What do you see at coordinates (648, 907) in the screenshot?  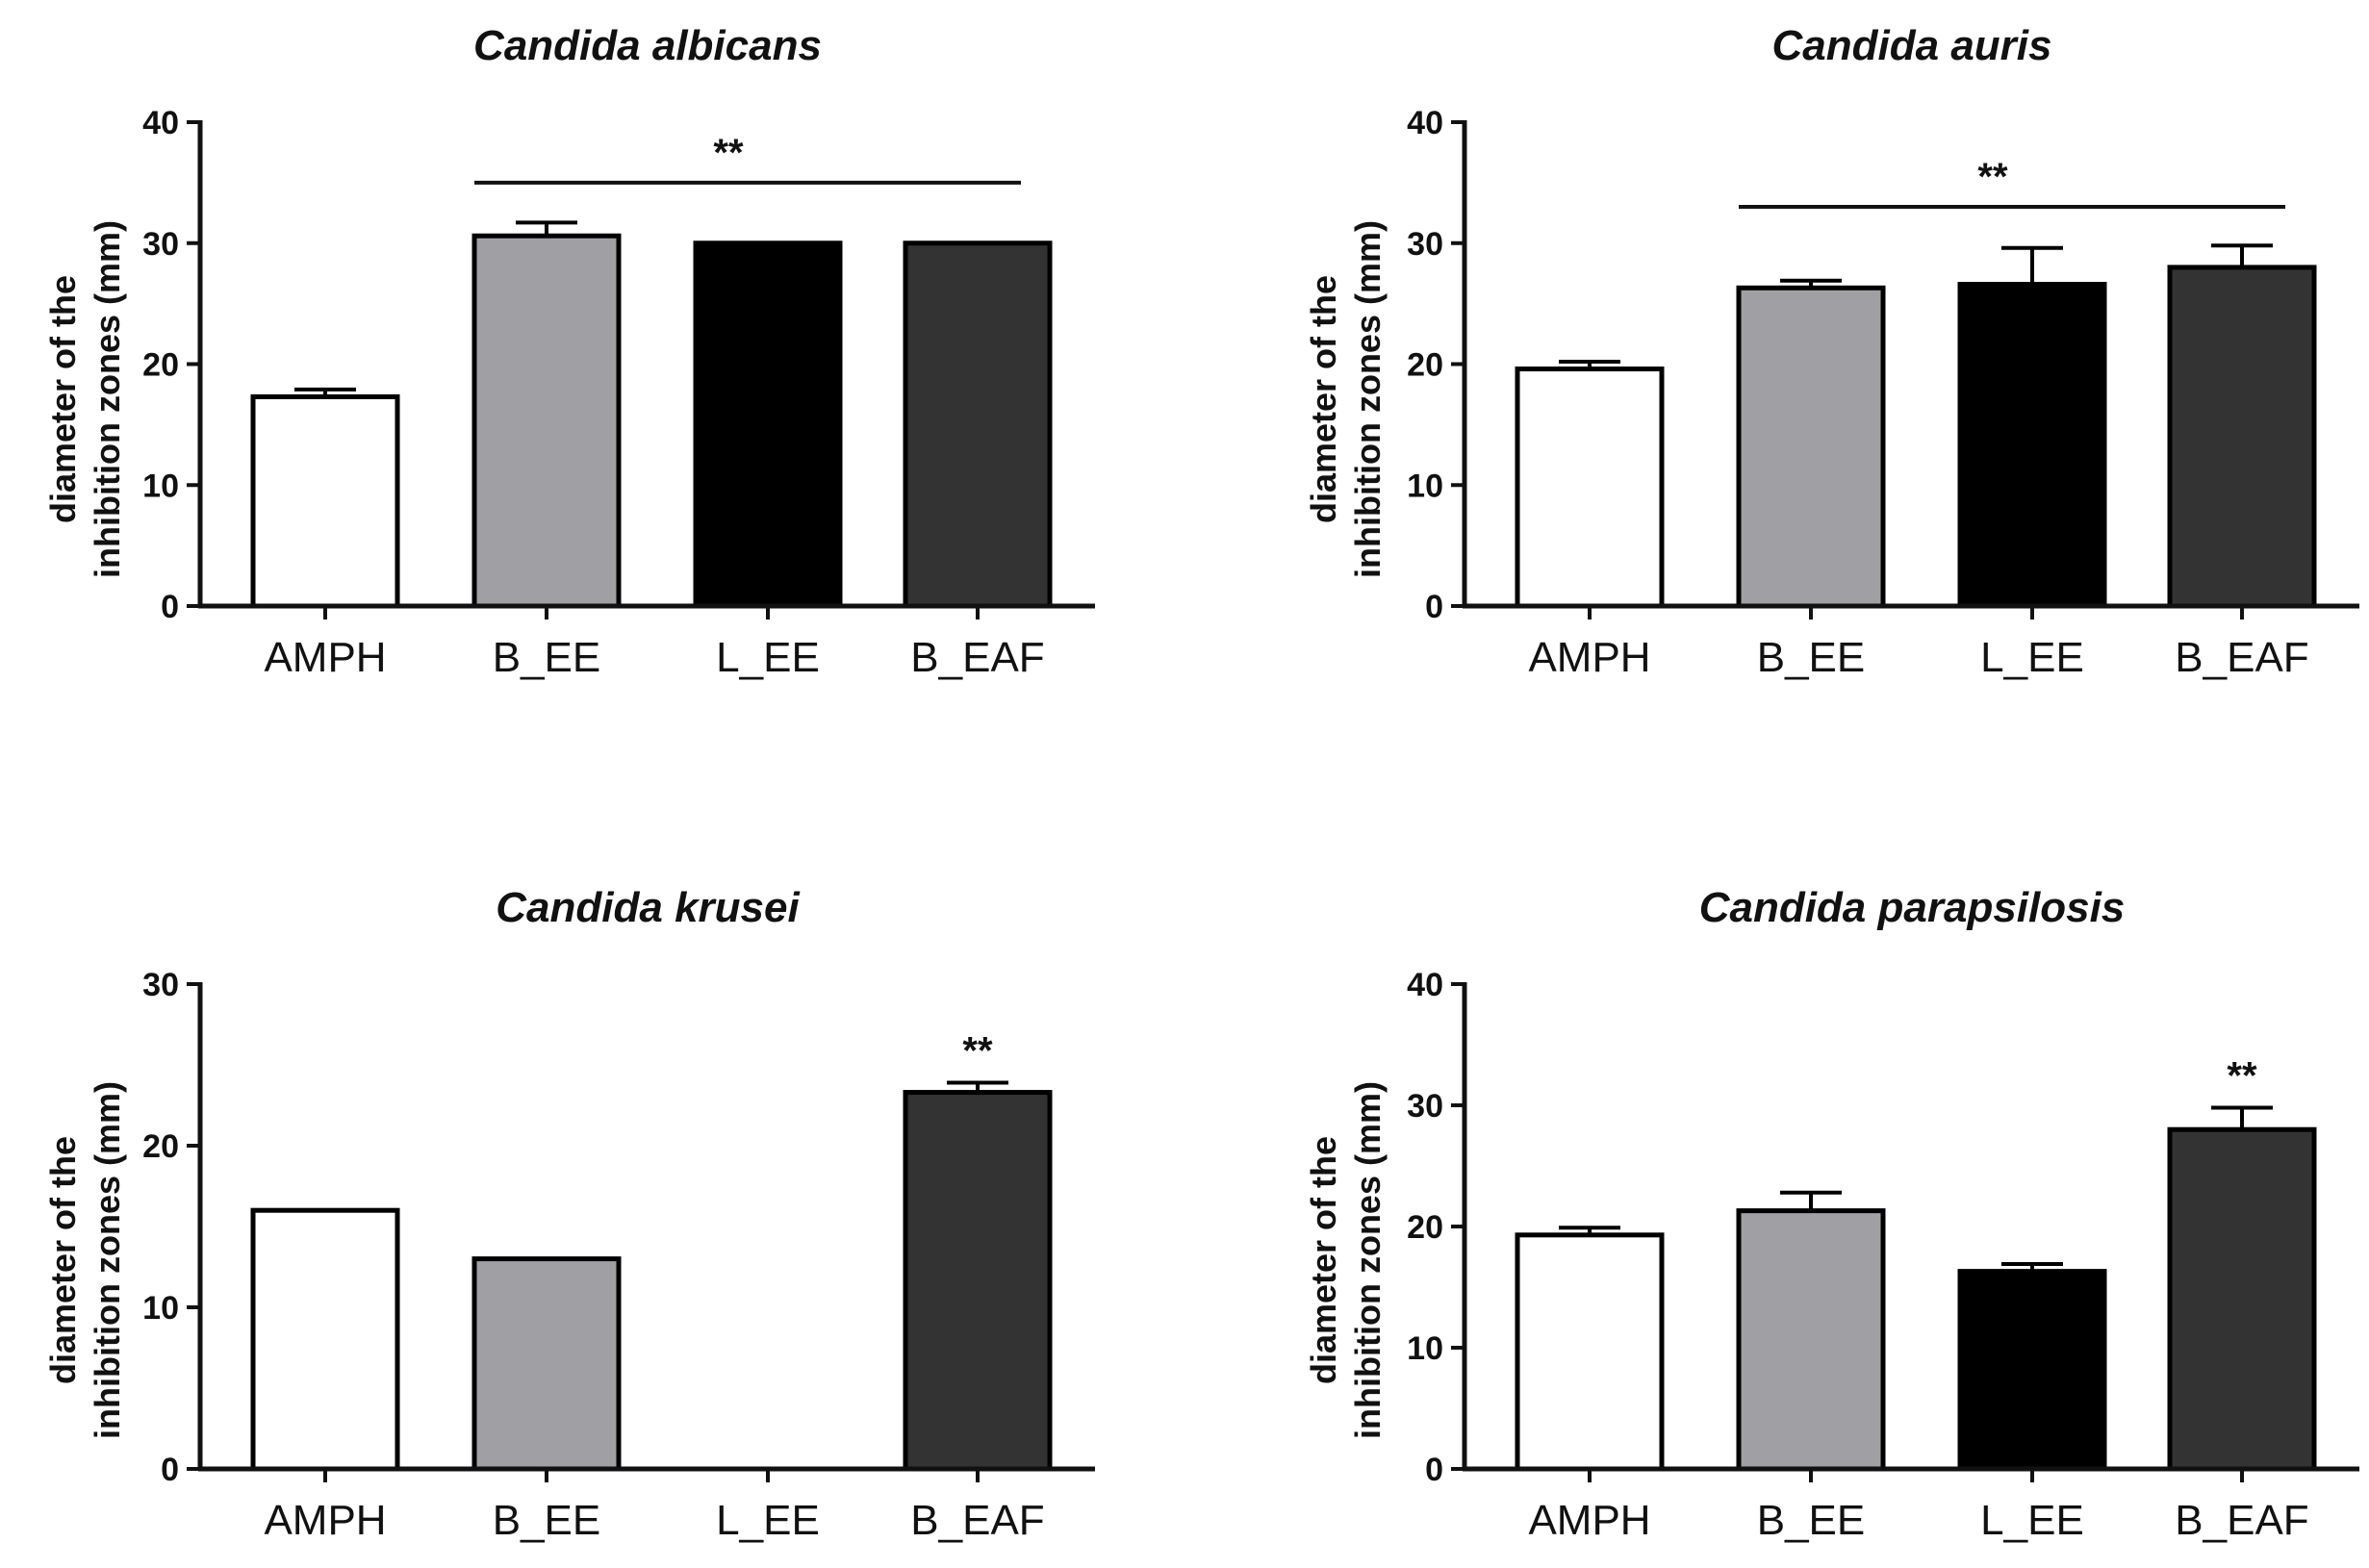 I see `chart-title: Candida krusei` at bounding box center [648, 907].